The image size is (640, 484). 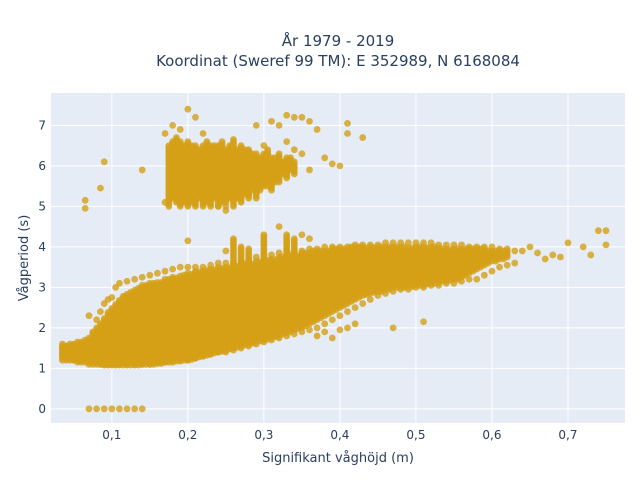 What do you see at coordinates (42, 368) in the screenshot?
I see `y-tick-label: 1` at bounding box center [42, 368].